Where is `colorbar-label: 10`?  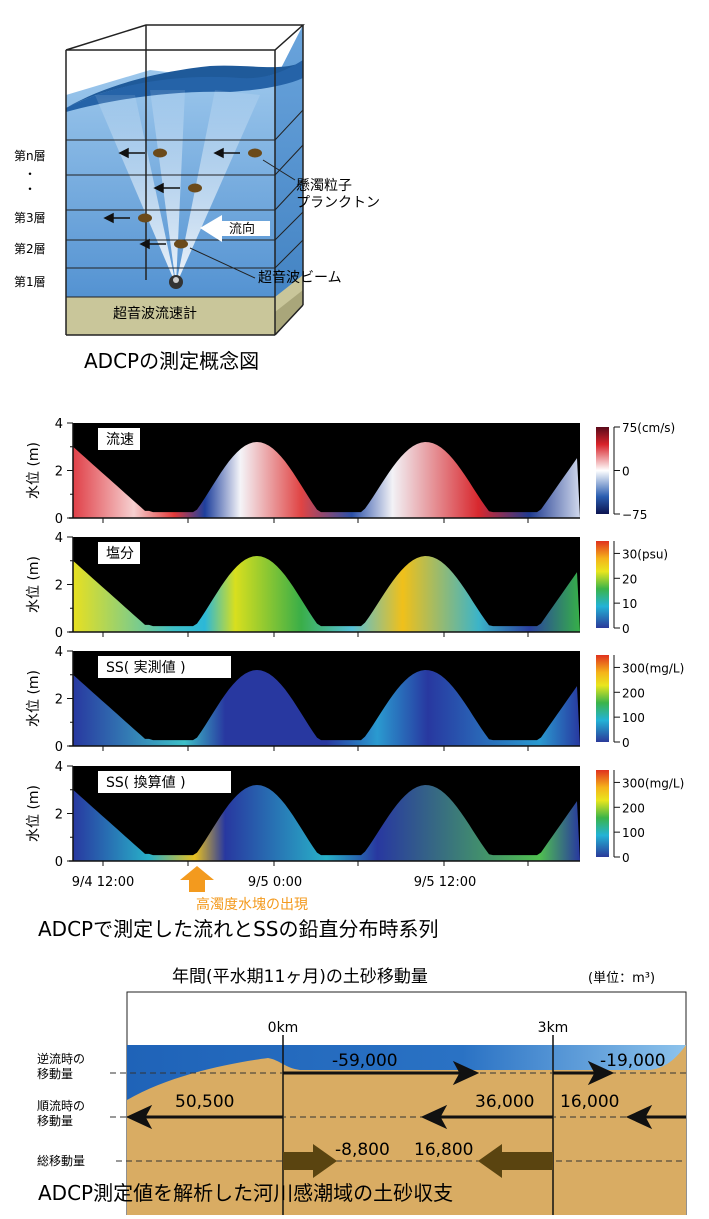
colorbar-label: 10 is located at coordinates (629, 604).